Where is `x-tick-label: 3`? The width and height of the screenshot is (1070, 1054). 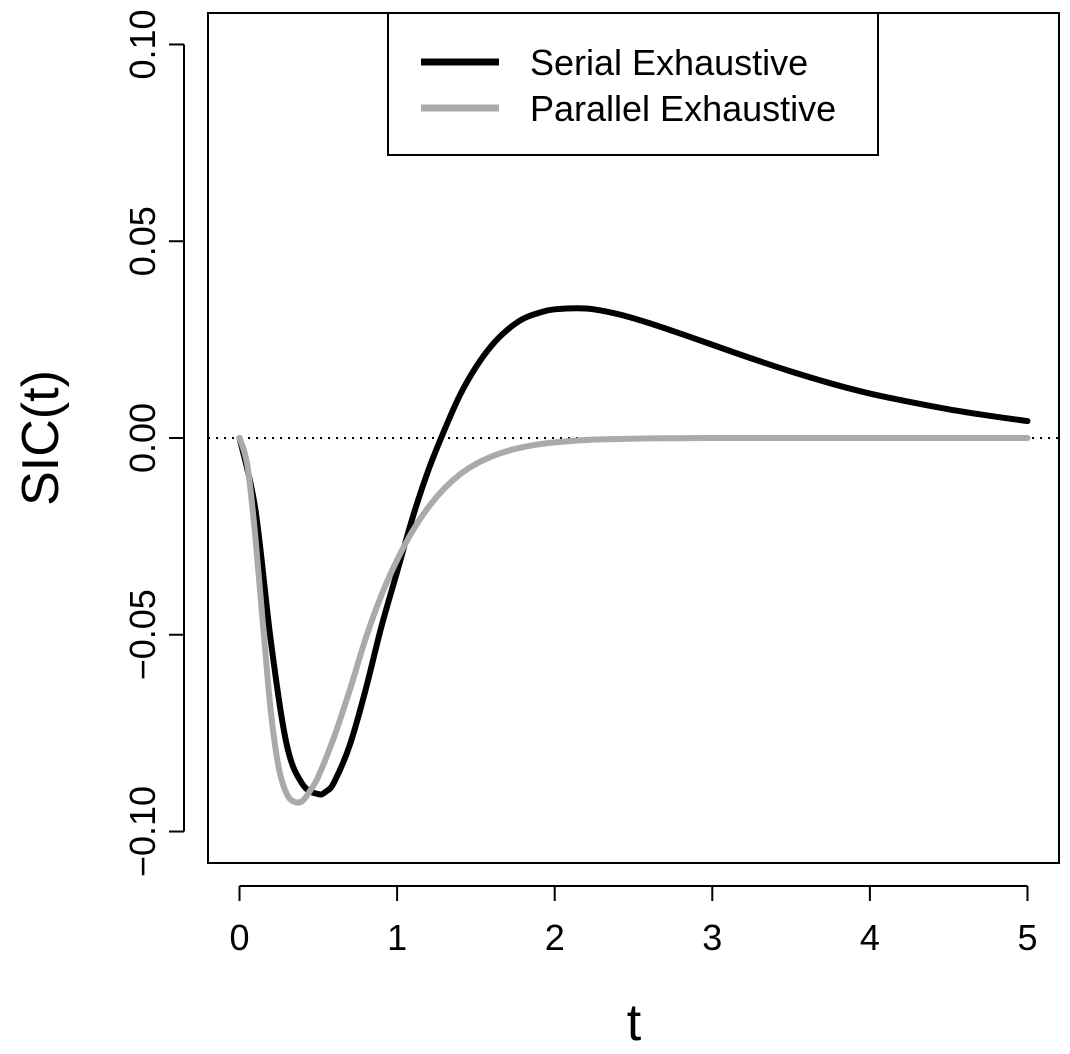 x-tick-label: 3 is located at coordinates (712, 937).